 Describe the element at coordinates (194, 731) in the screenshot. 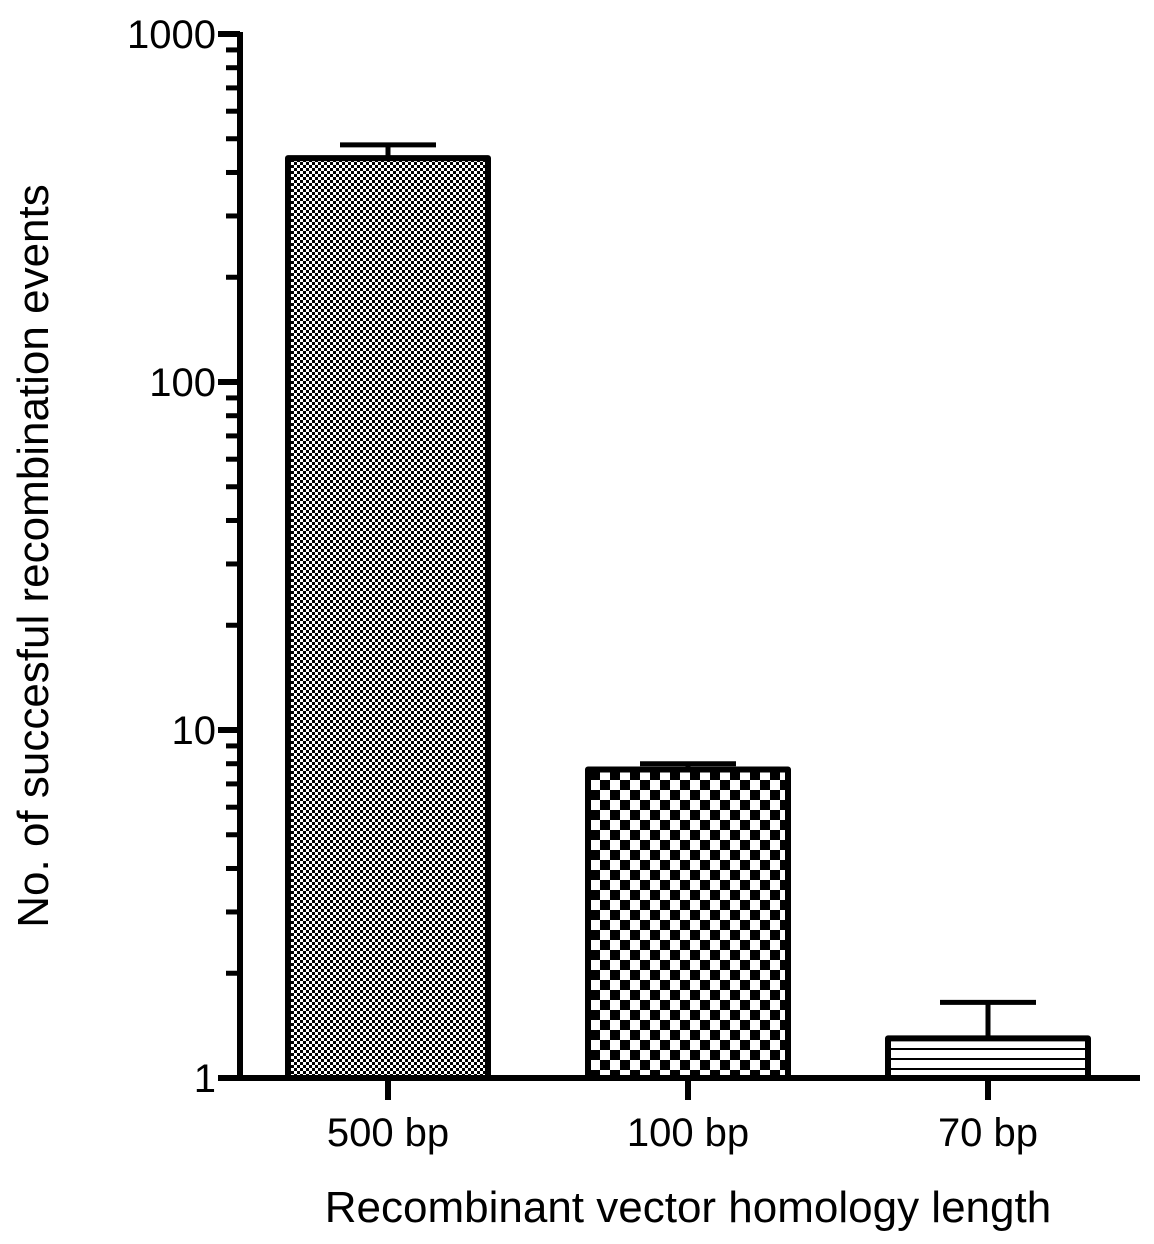

I see `y-tick-label-1: 10` at that location.